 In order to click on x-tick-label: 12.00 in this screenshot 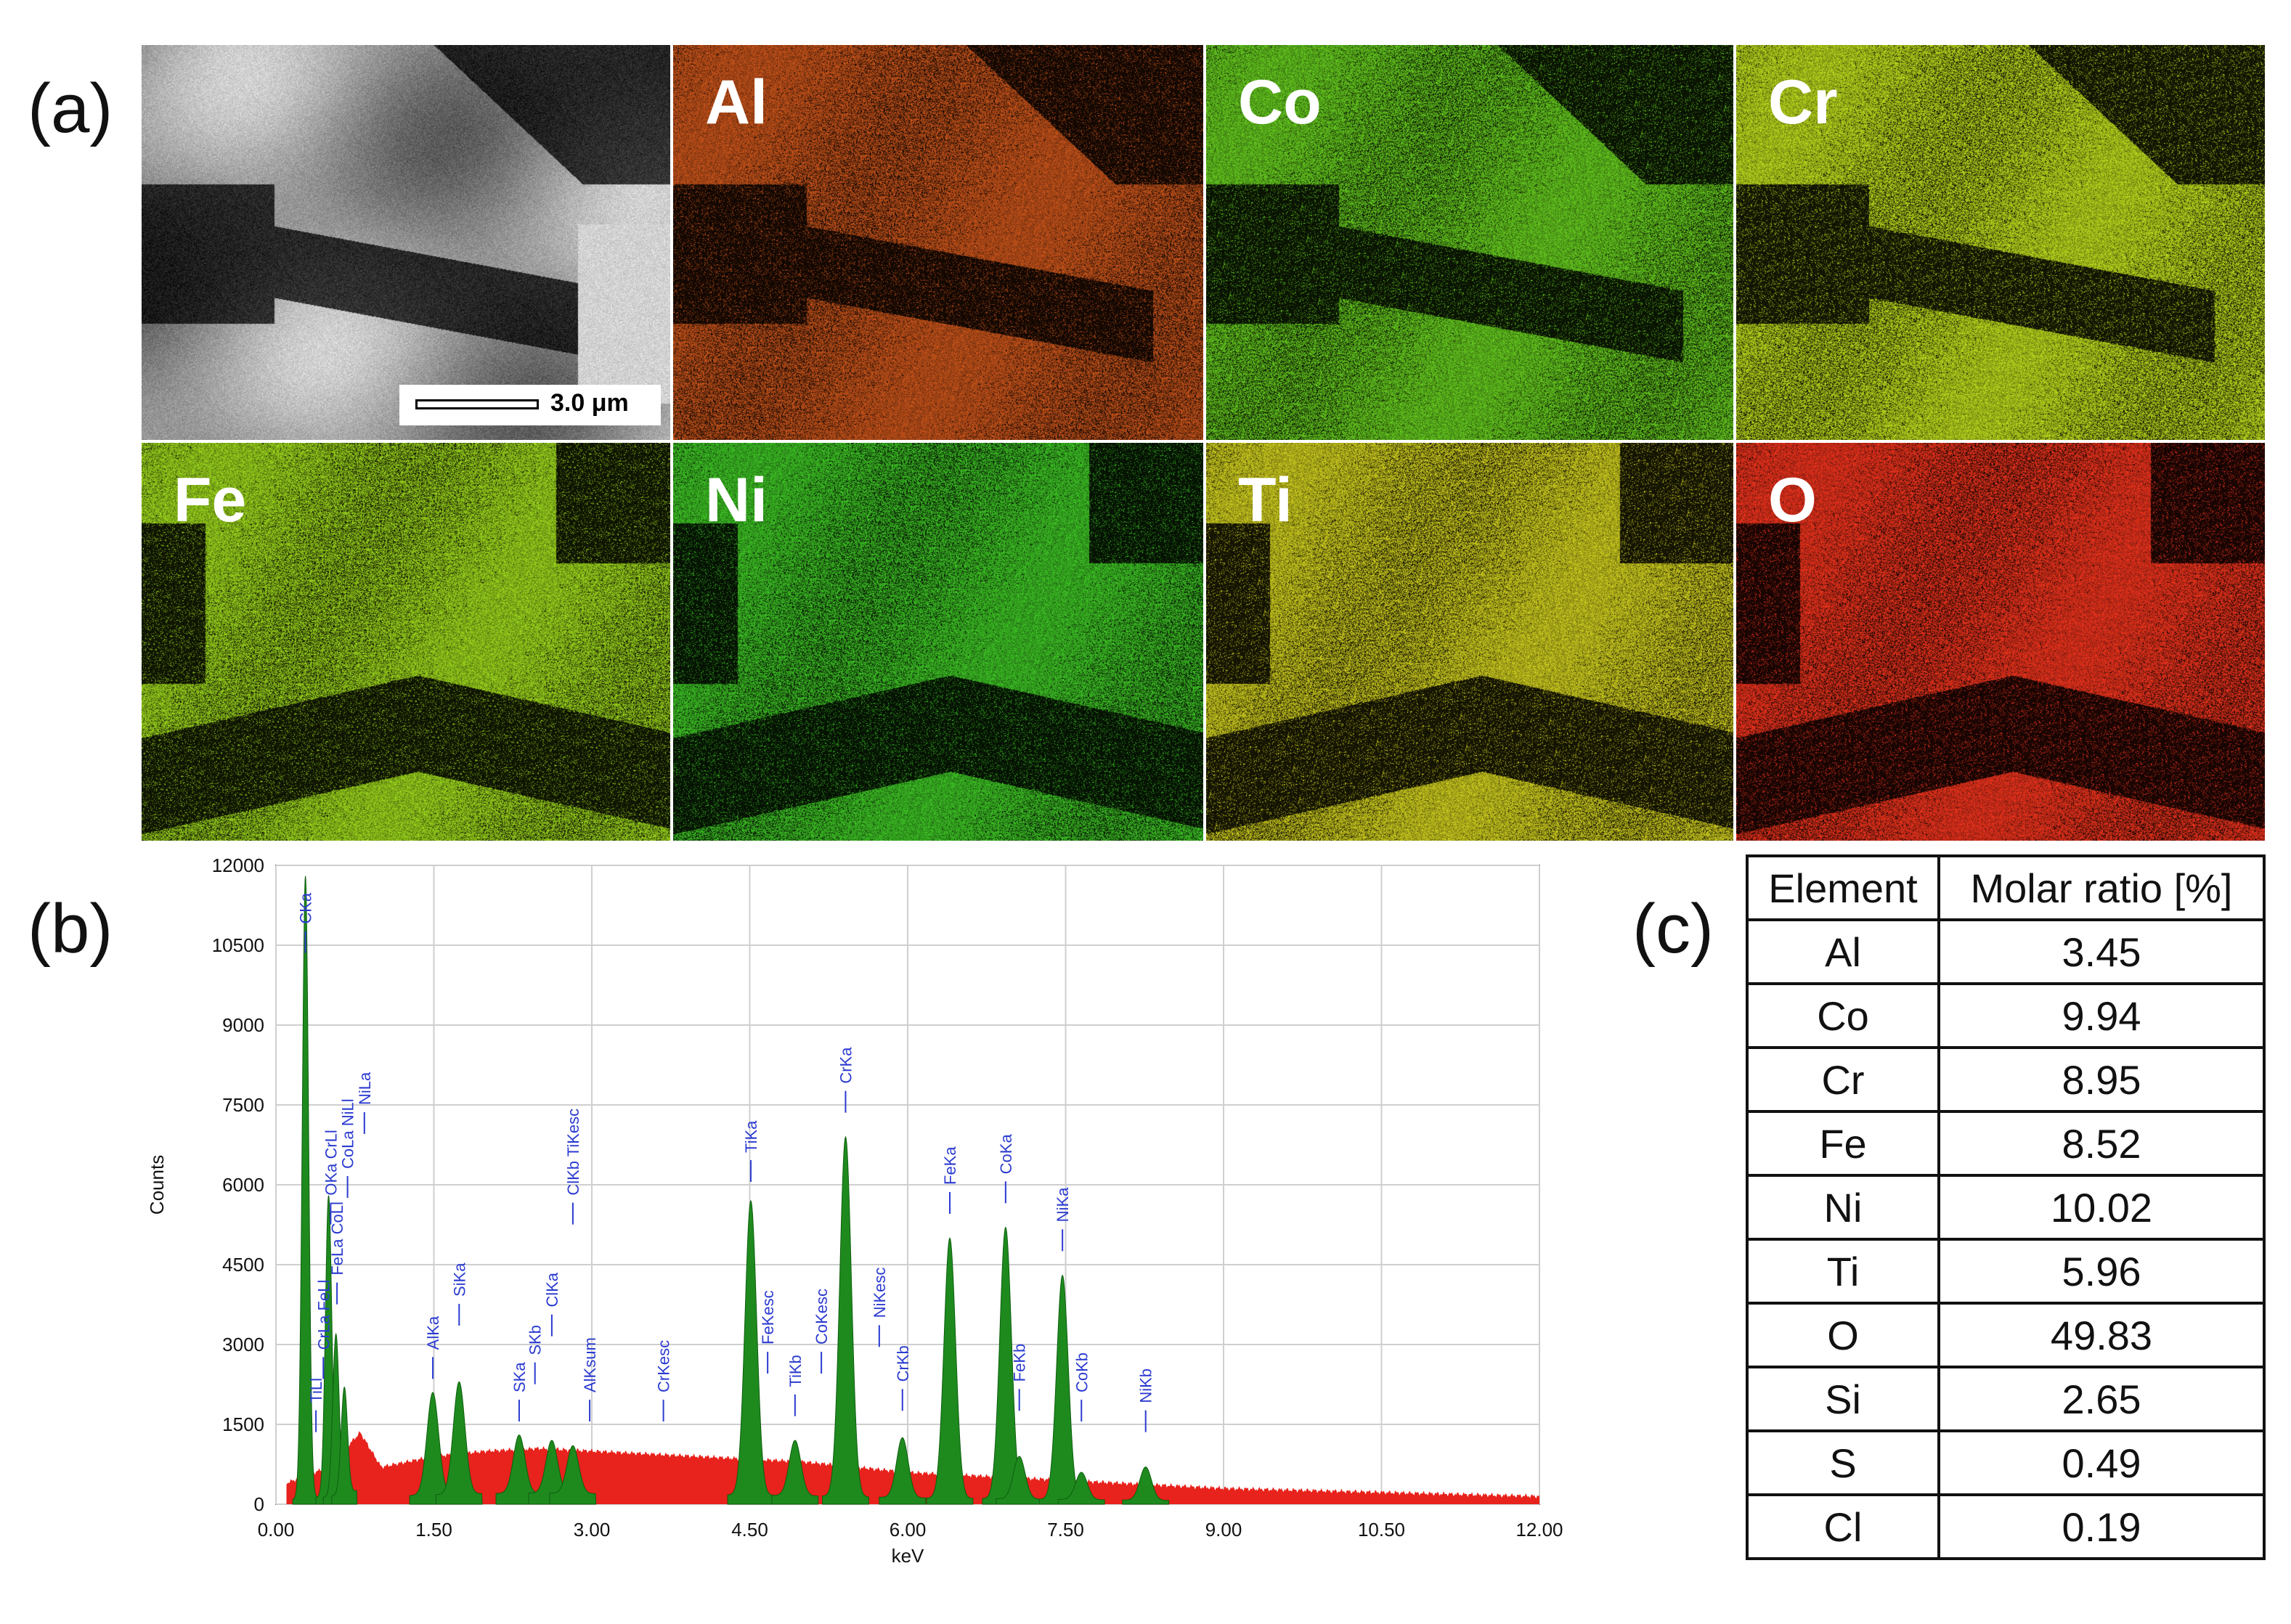, I will do `click(1539, 1530)`.